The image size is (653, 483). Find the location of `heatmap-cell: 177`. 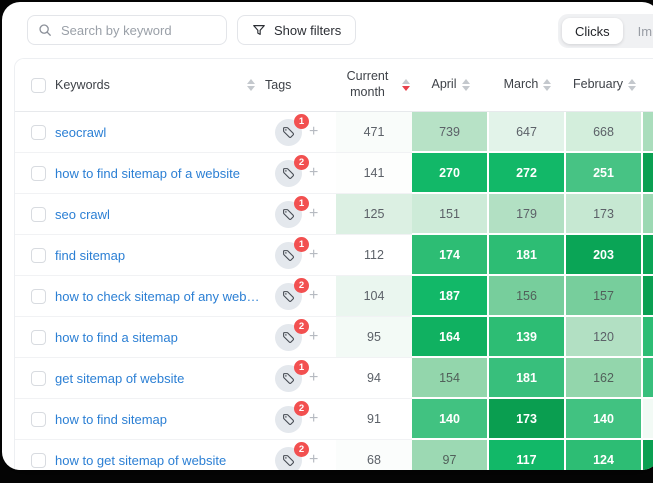

heatmap-cell: 177 is located at coordinates (648, 378).